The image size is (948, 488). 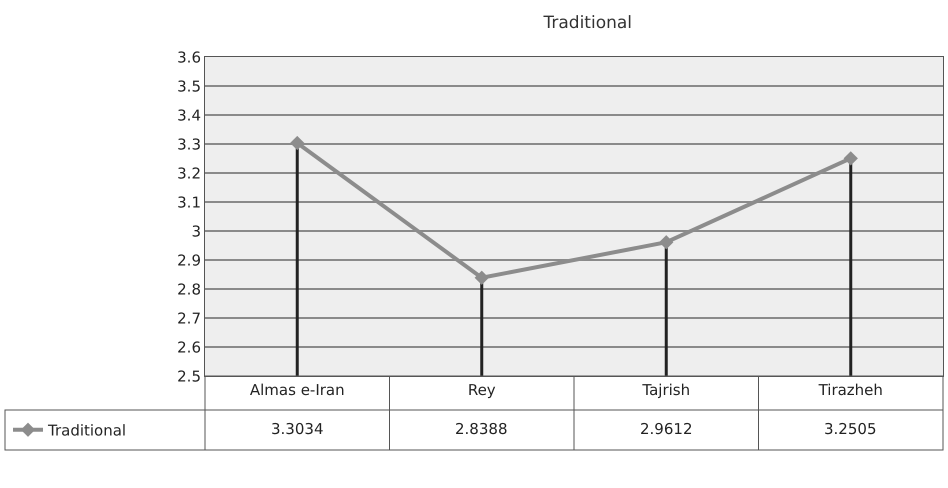 I want to click on x-tick-label: Tajrish, so click(x=665, y=390).